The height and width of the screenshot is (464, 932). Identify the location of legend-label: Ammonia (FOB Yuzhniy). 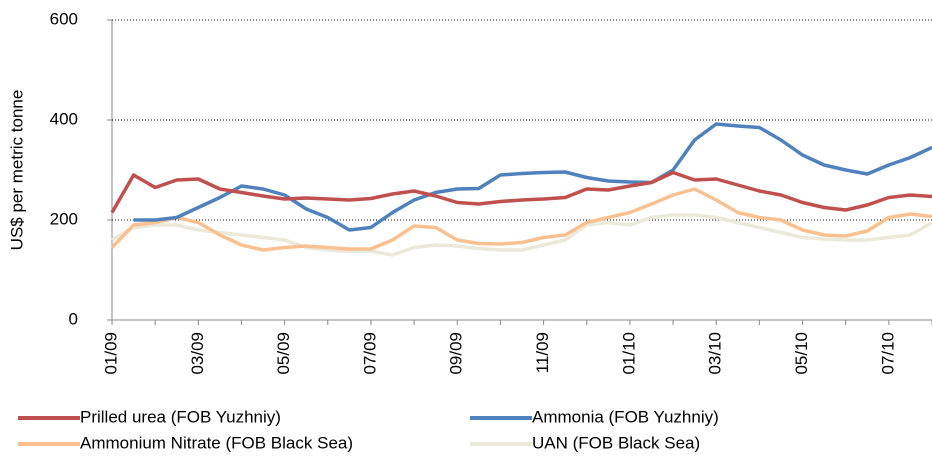
(625, 416).